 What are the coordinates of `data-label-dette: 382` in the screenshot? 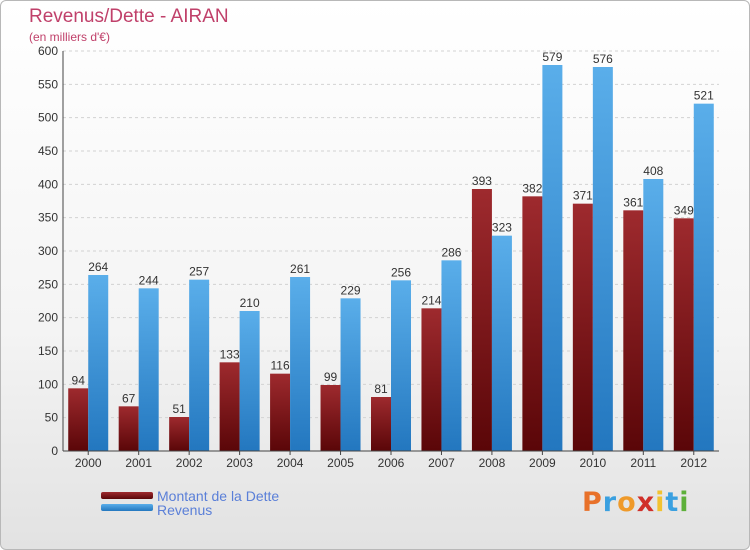 It's located at (532, 188).